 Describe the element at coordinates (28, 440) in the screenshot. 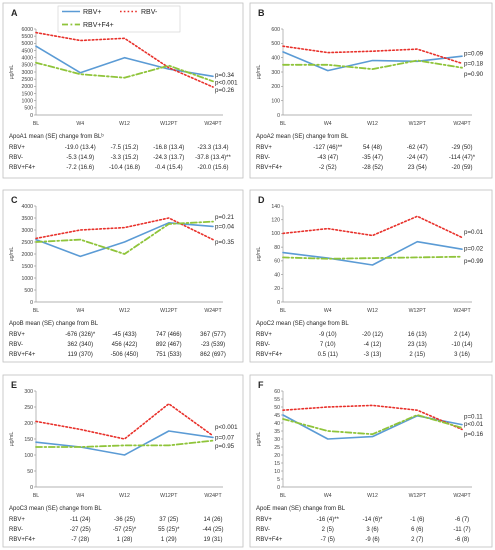

I see `y-tick-label: 150` at that location.